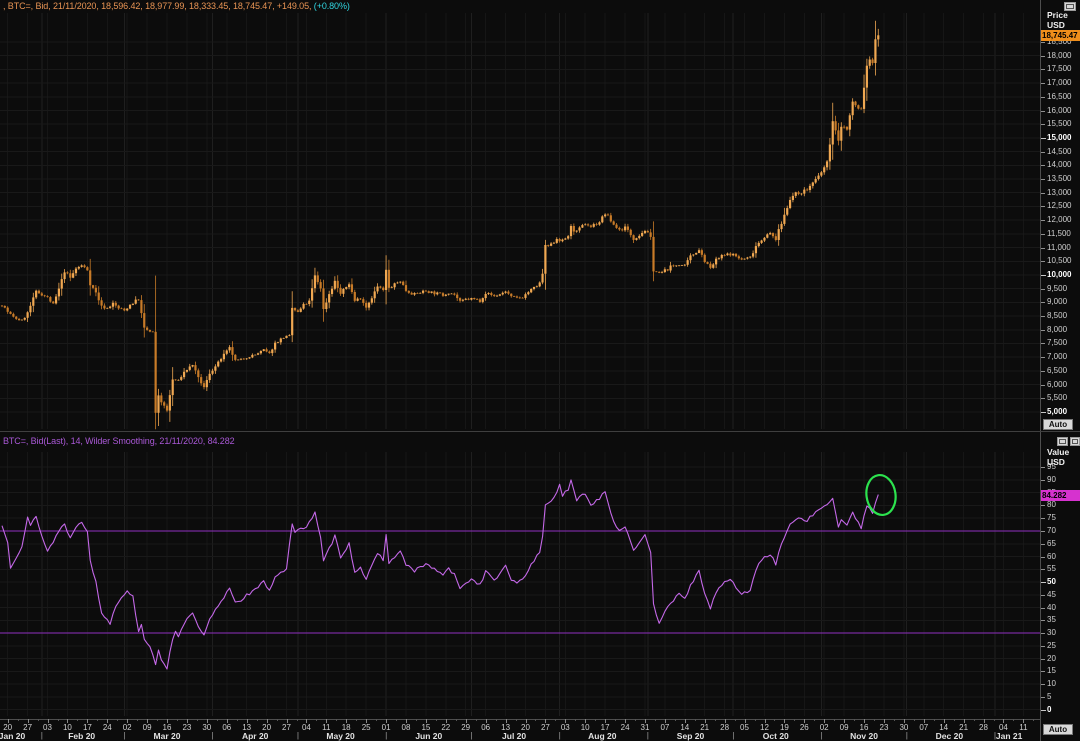 The height and width of the screenshot is (741, 1080). Describe the element at coordinates (1057, 315) in the screenshot. I see `axis-tick-label: 8,500` at that location.